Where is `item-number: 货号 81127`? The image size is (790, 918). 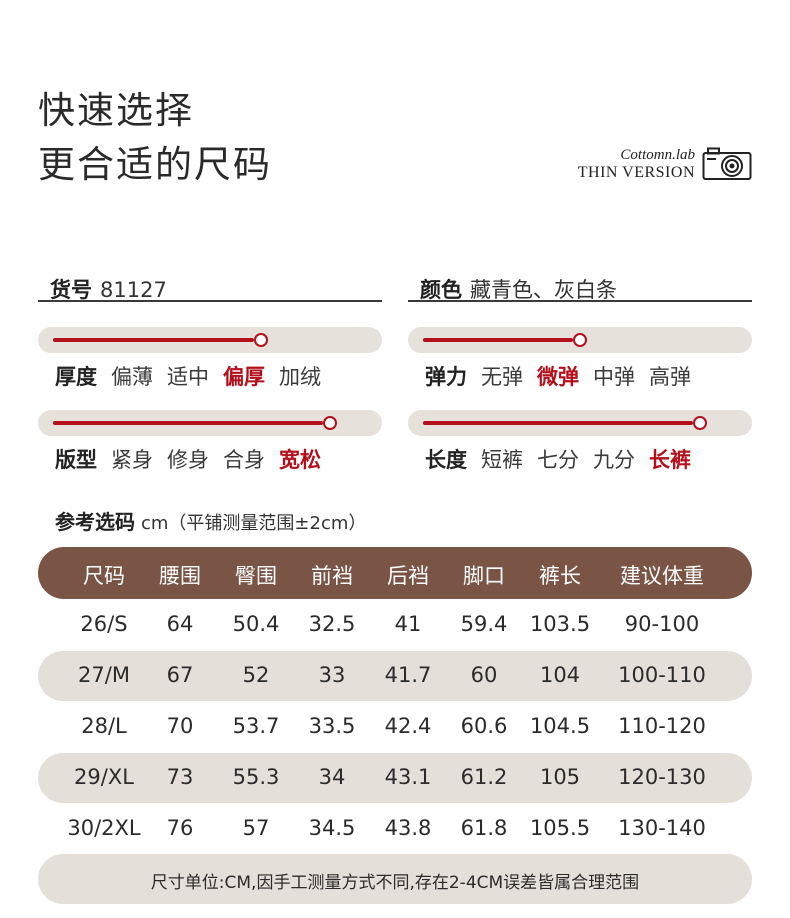 item-number: 货号 81127 is located at coordinates (108, 288).